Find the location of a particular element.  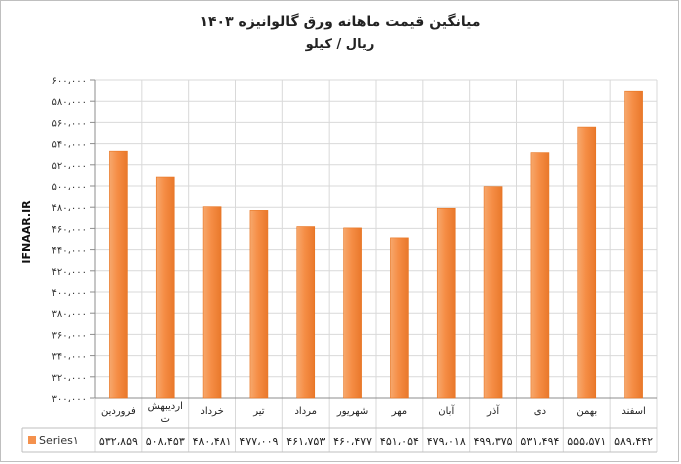

y-tick-label: ۳۲۰،۰۰۰ is located at coordinates (69, 378).